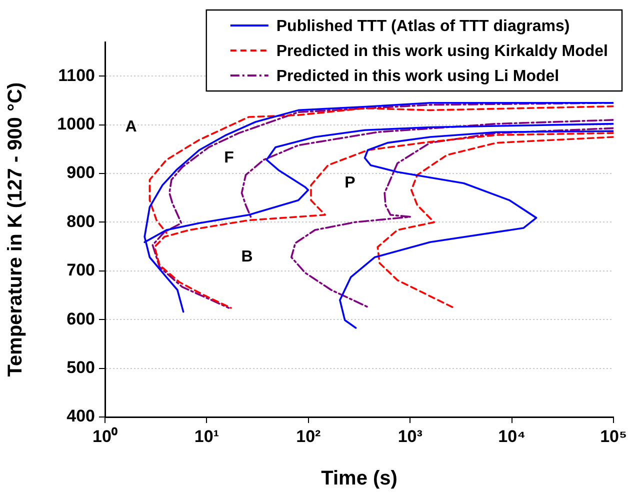 This screenshot has width=631, height=497. What do you see at coordinates (15, 229) in the screenshot?
I see `y-axis-title: Temperature in K (127 - 900 °C)` at bounding box center [15, 229].